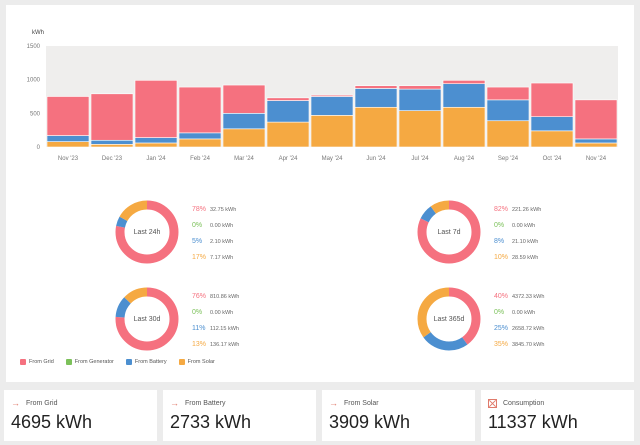 This screenshot has height=445, width=640. I want to click on legend-label: From Solar, so click(201, 362).